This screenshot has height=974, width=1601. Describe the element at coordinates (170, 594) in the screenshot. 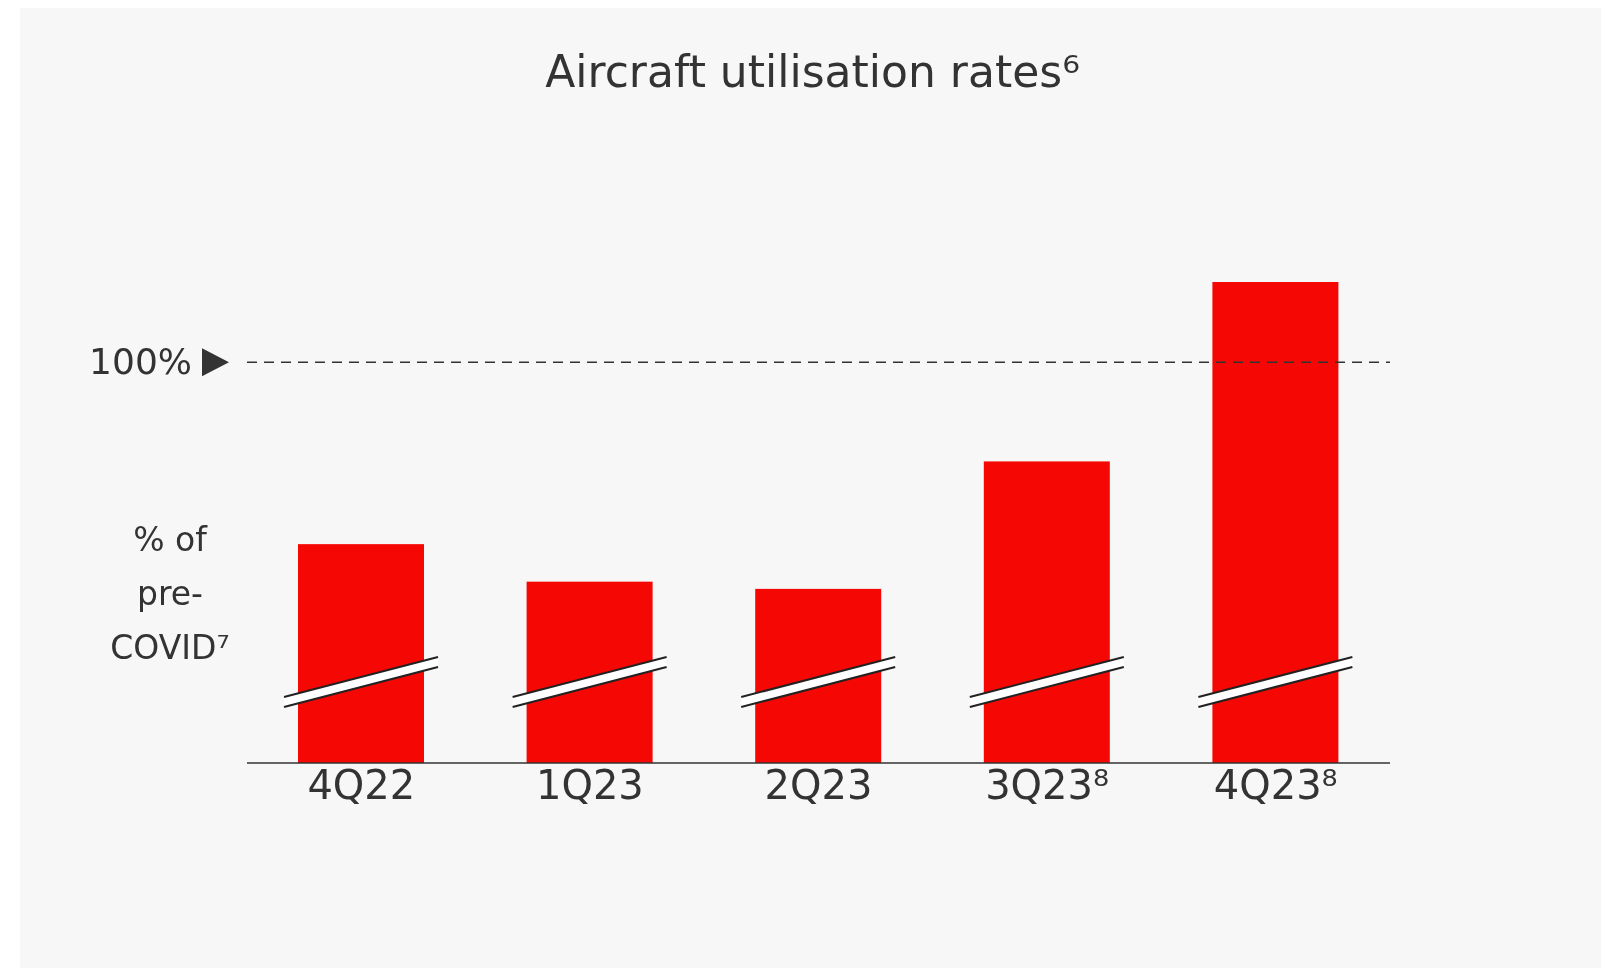

I see `y-axis-title: % of pre-COVID⁷` at that location.